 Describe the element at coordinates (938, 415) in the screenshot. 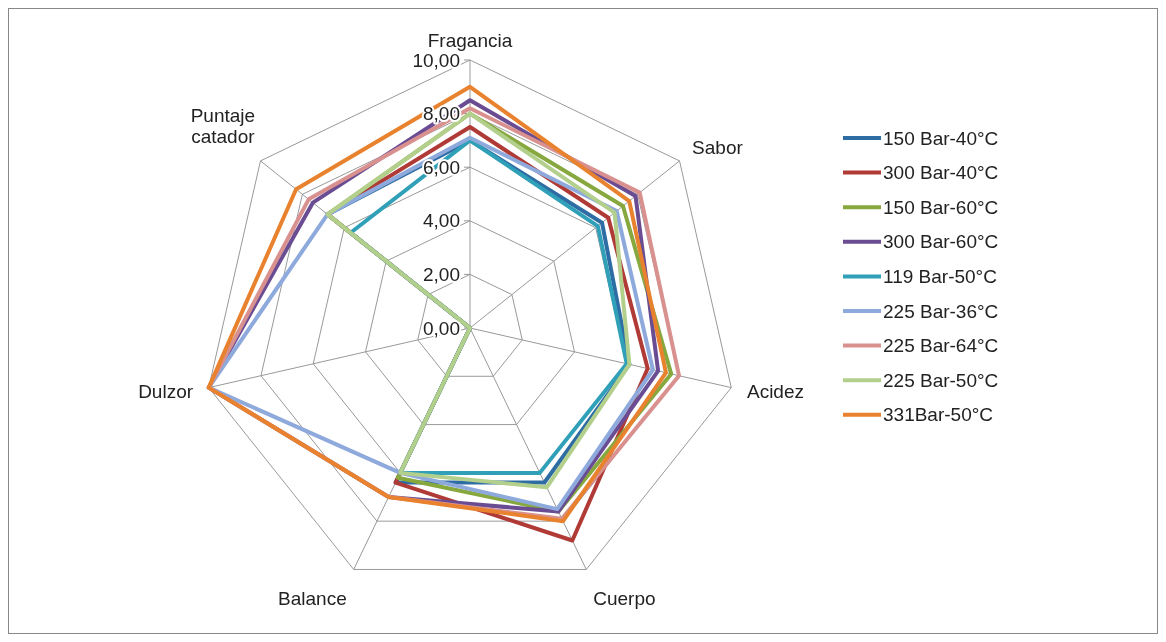

I see `legend-label: 331Bar-50°C` at that location.